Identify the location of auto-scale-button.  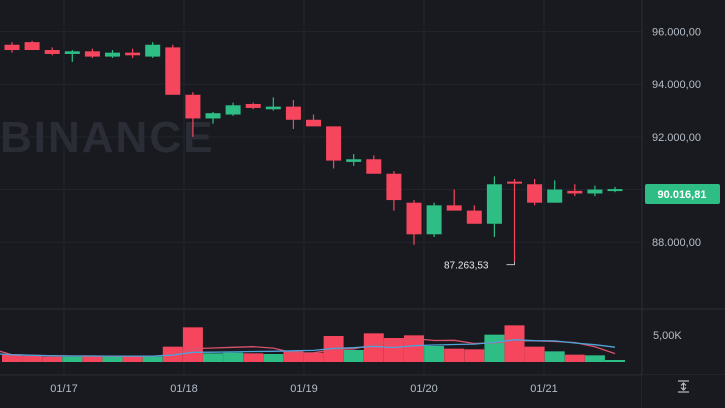
(683, 391).